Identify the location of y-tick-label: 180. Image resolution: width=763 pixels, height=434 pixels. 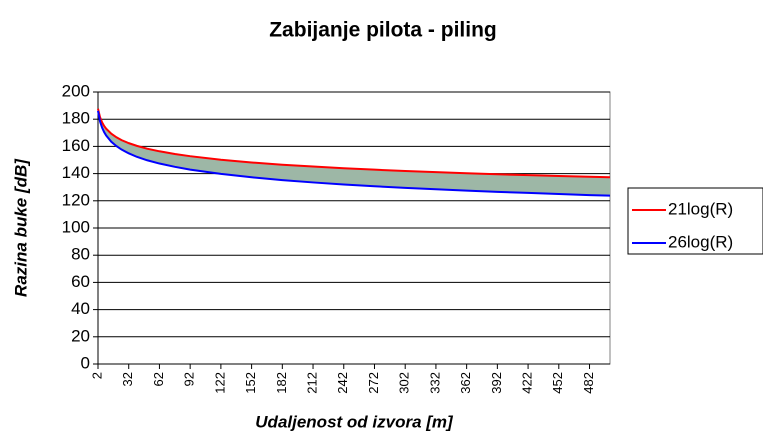
(76, 118).